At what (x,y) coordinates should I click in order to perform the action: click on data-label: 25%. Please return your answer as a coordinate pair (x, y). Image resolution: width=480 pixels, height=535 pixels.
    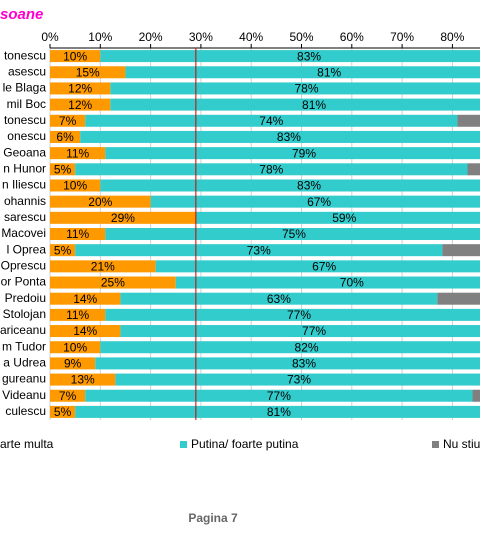
    Looking at the image, I should click on (113, 283).